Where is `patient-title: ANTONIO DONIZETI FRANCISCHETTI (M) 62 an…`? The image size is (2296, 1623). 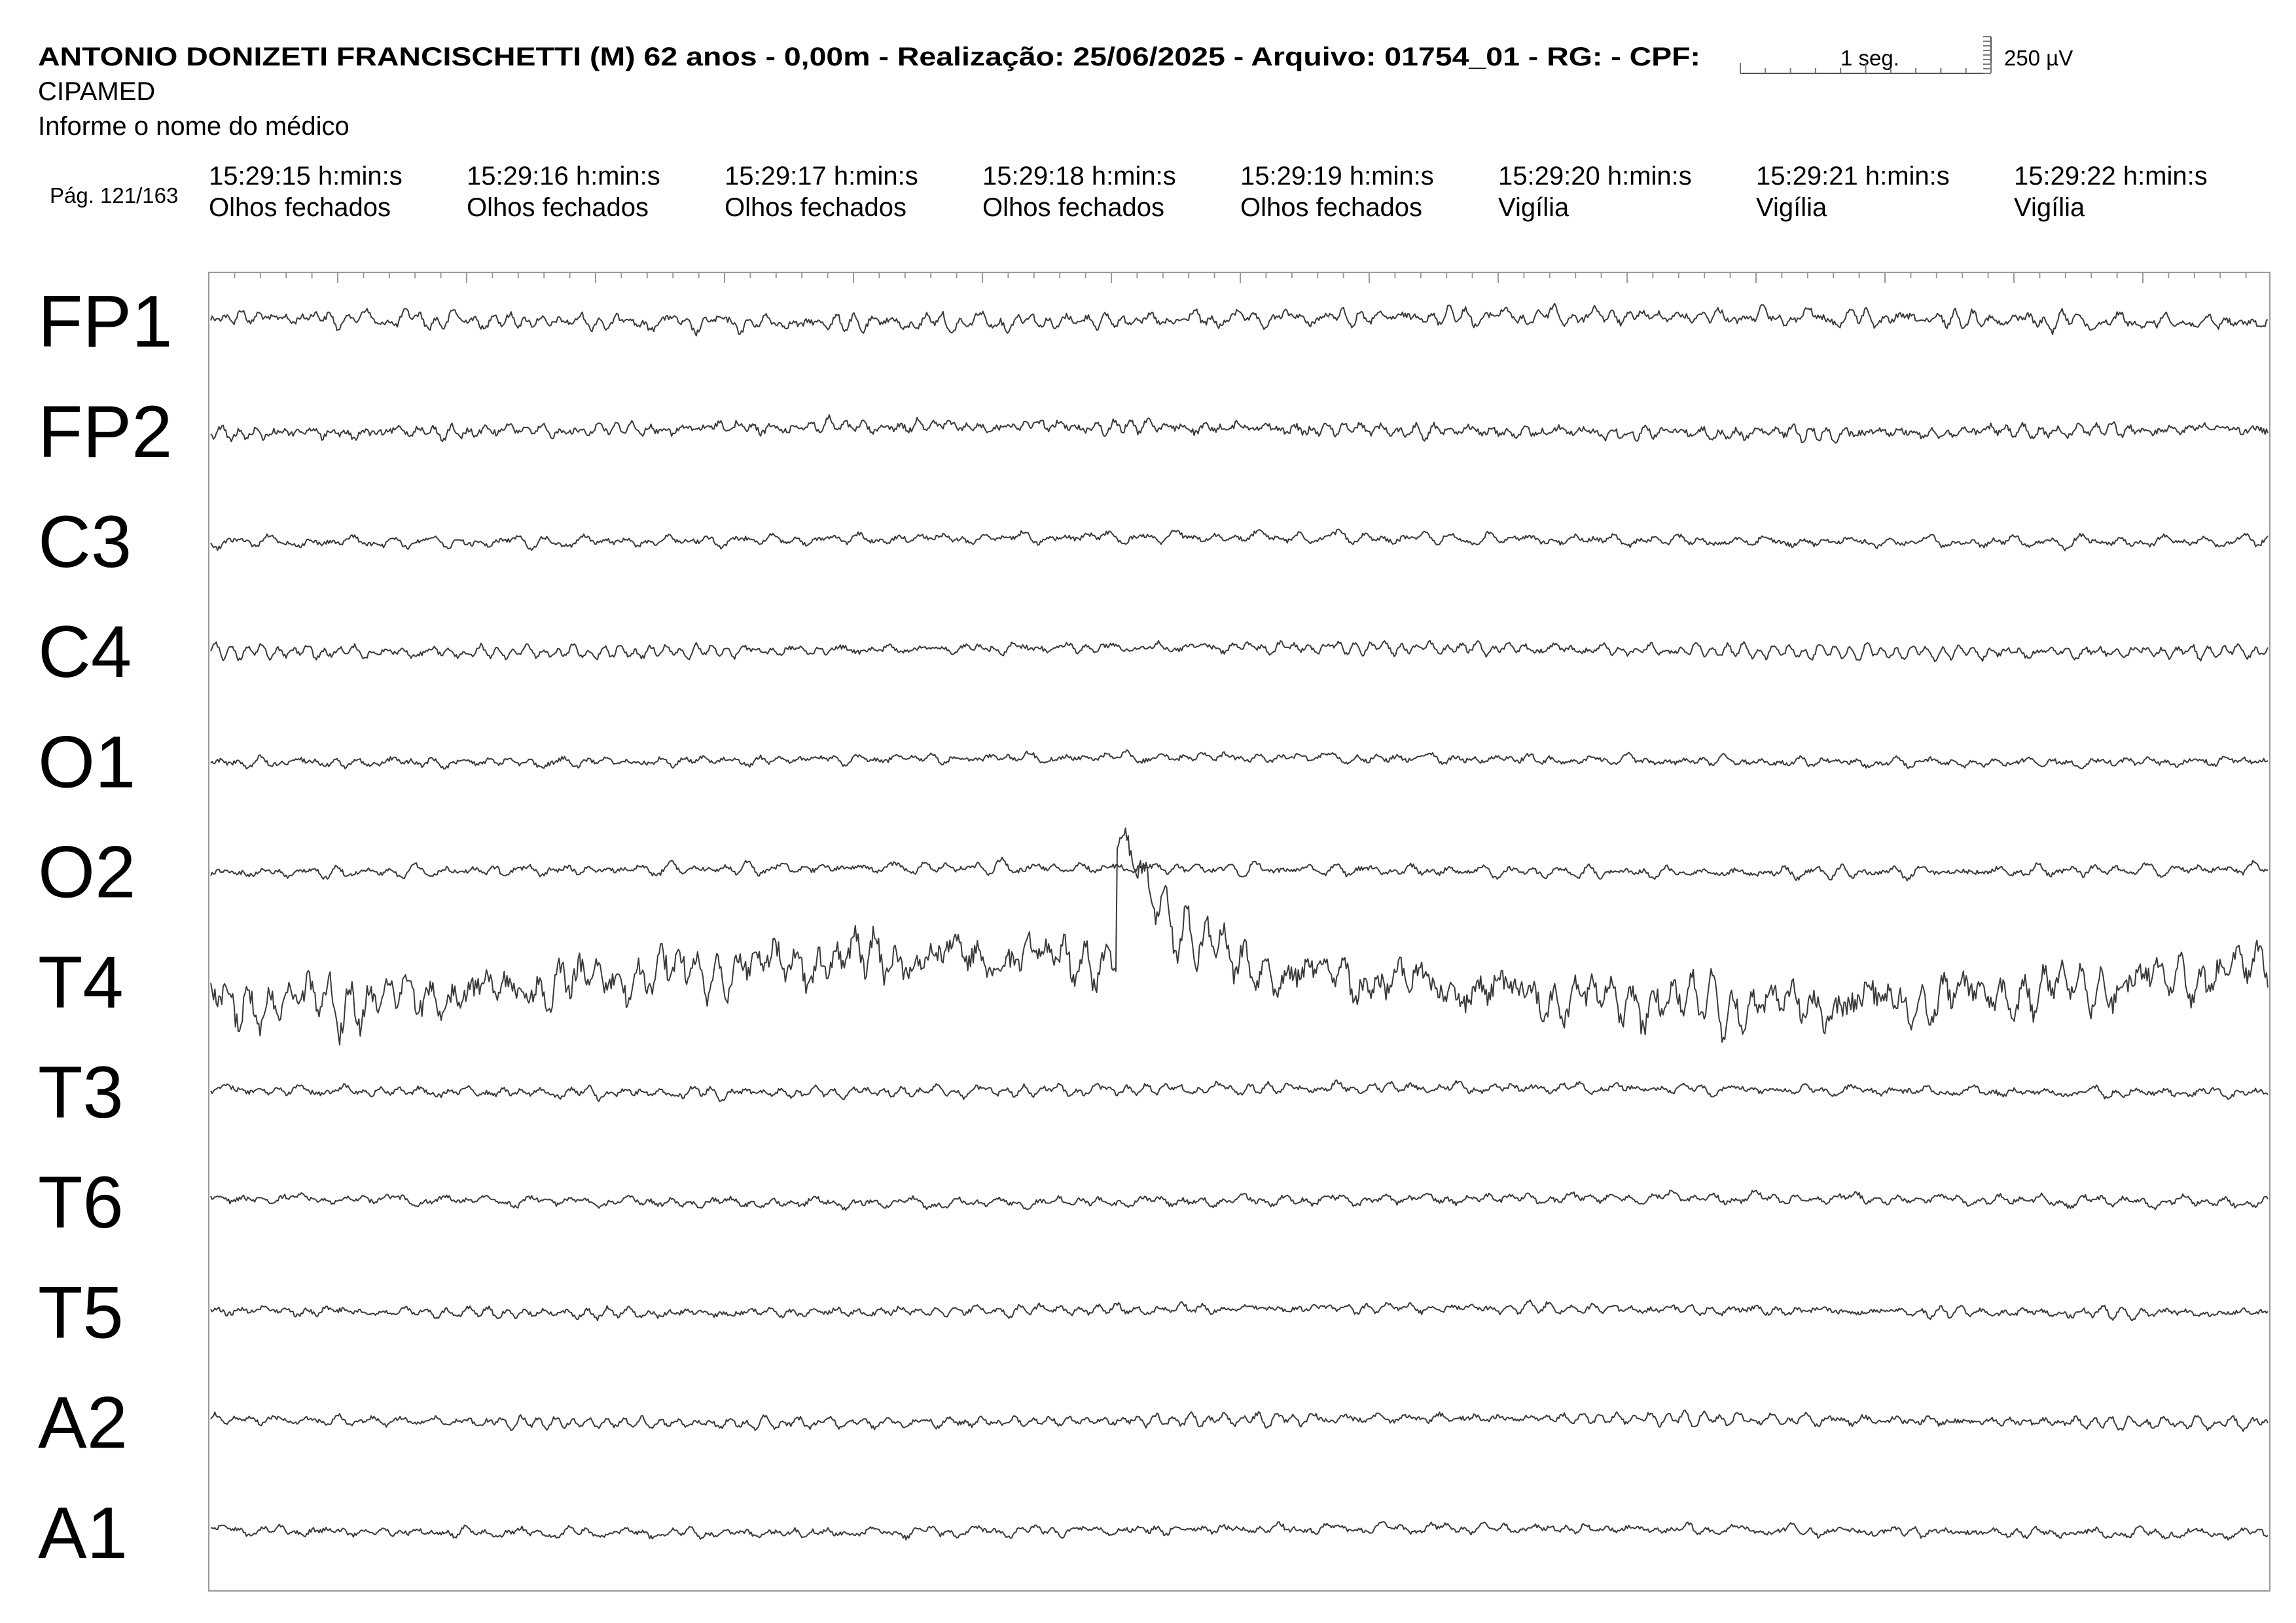
patient-title: ANTONIO DONIZETI FRANCISCHETTI (M) 62 an… is located at coordinates (869, 57).